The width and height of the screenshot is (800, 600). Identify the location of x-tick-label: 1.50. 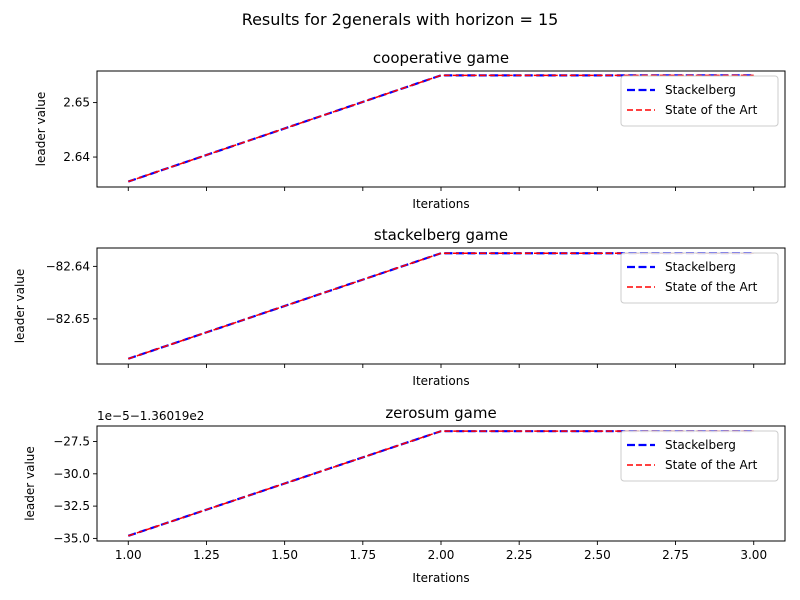
(284, 555).